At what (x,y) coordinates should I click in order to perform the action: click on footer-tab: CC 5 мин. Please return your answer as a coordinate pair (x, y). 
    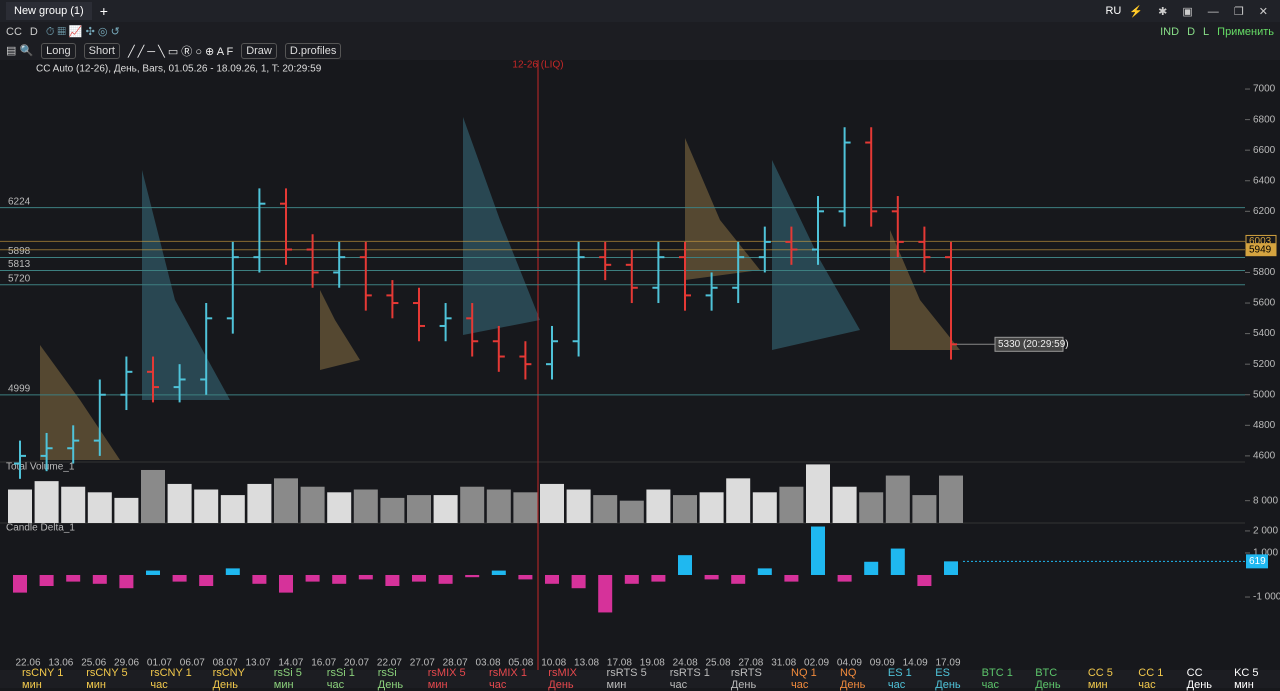
    Looking at the image, I should click on (1100, 679).